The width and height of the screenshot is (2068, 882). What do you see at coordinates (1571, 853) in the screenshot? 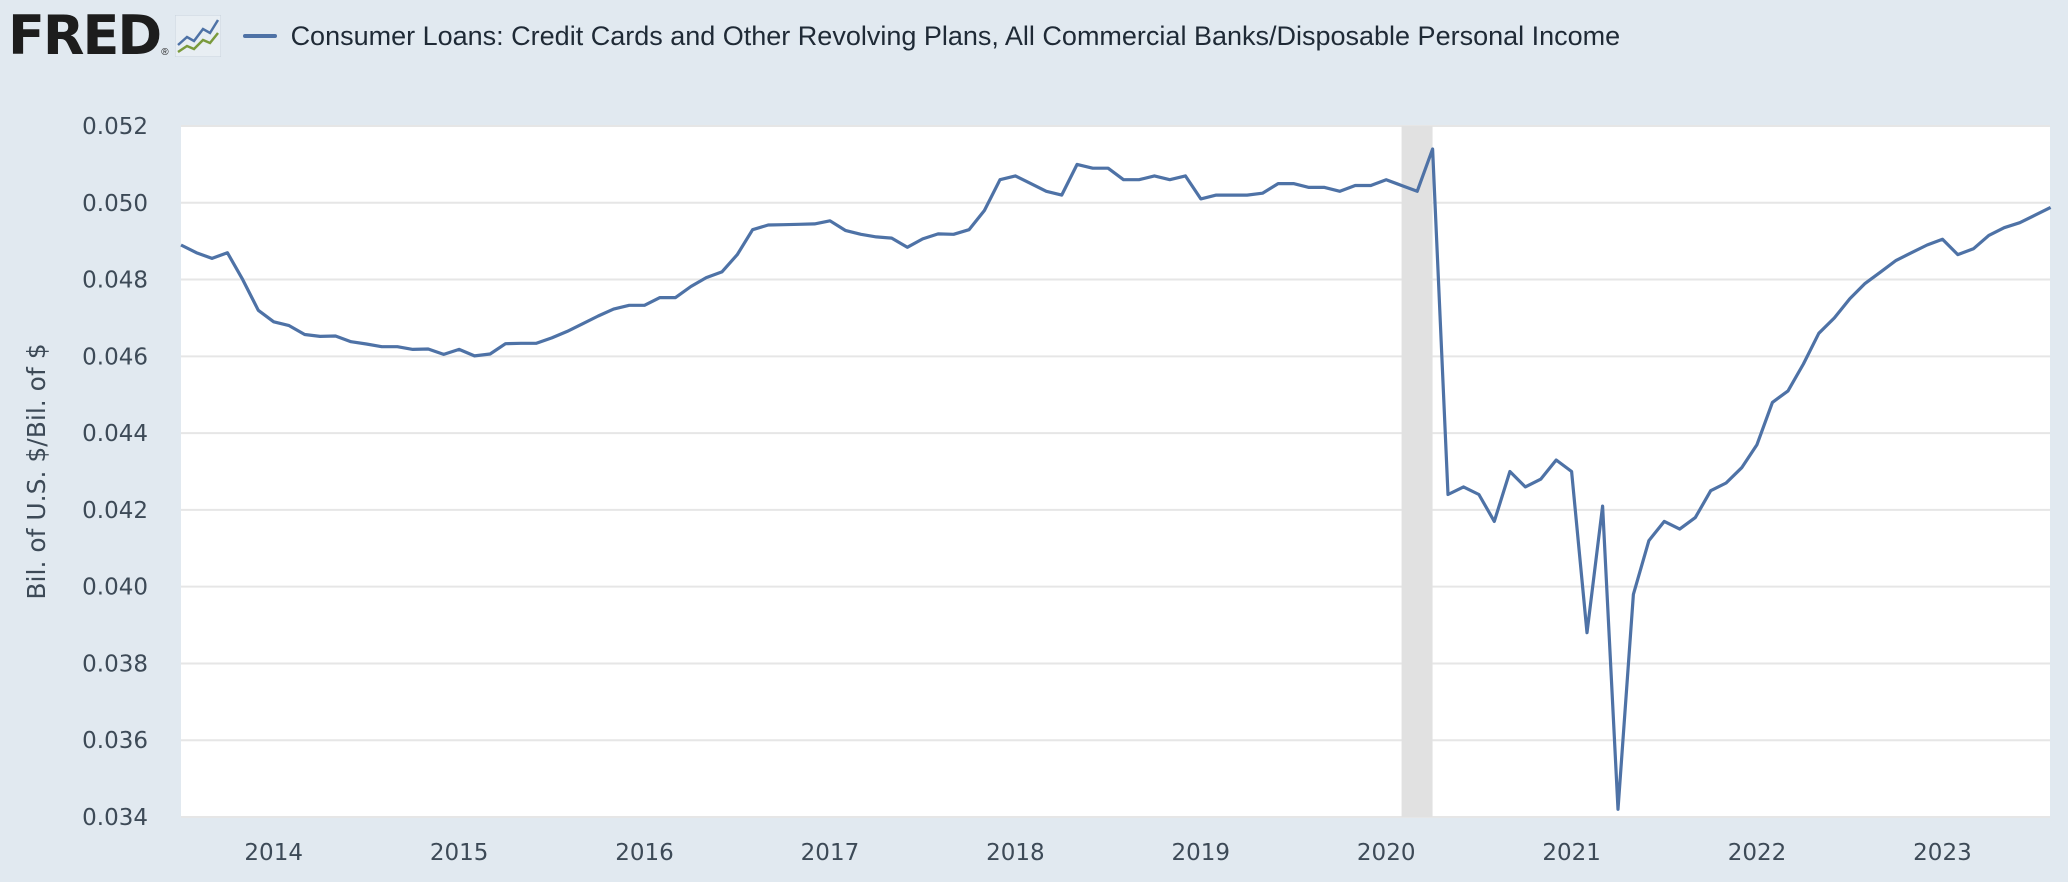
I see `x-tick-label: 2021` at bounding box center [1571, 853].